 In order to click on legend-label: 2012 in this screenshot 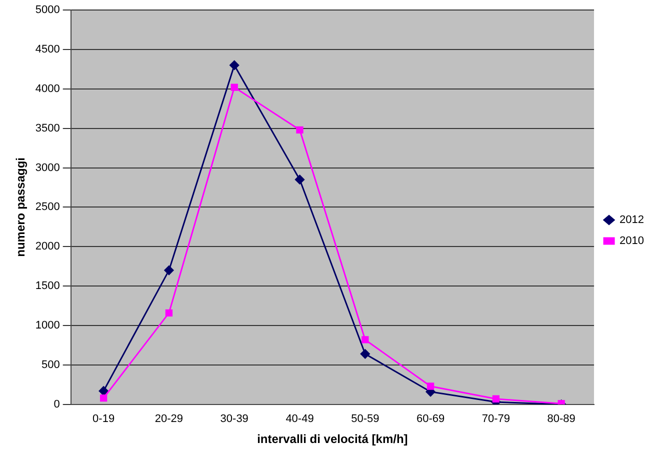, I will do `click(632, 220)`.